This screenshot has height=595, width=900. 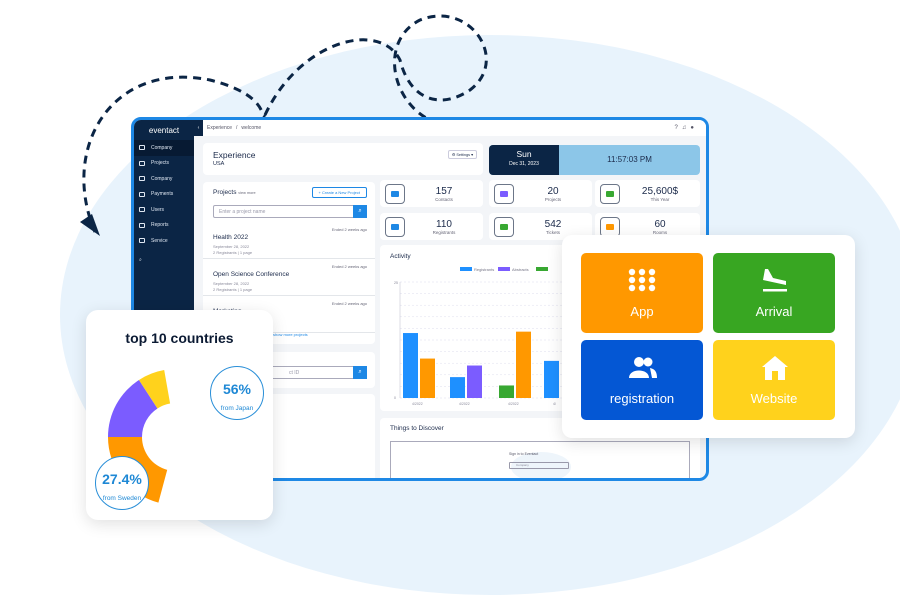 I want to click on stat-this-year: 25,600$ This Year, so click(x=647, y=193).